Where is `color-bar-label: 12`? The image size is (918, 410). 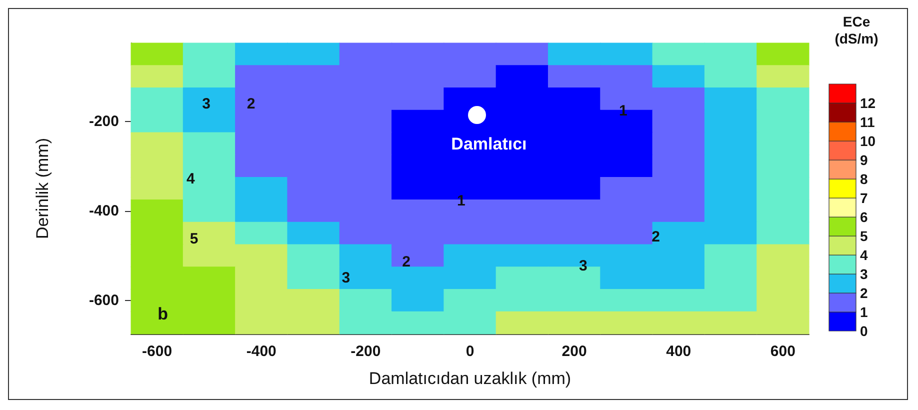 color-bar-label: 12 is located at coordinates (868, 103).